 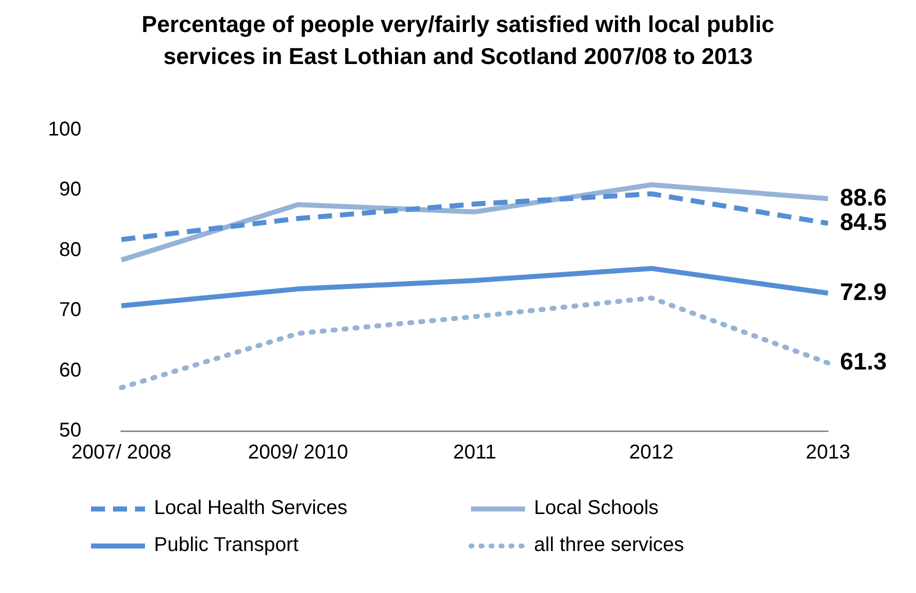 What do you see at coordinates (863, 362) in the screenshot?
I see `data-label: 61.3` at bounding box center [863, 362].